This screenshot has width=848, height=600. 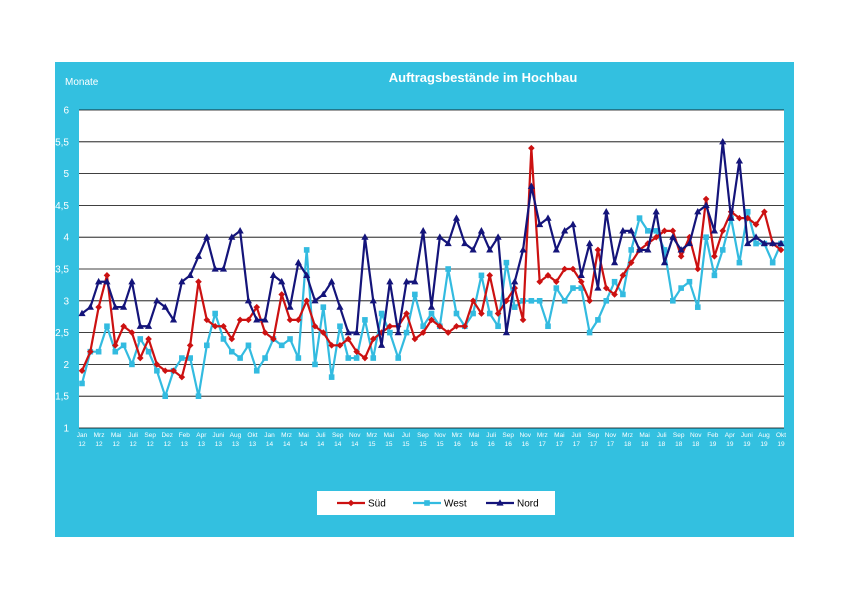 I want to click on legend-label: West, so click(x=455, y=504).